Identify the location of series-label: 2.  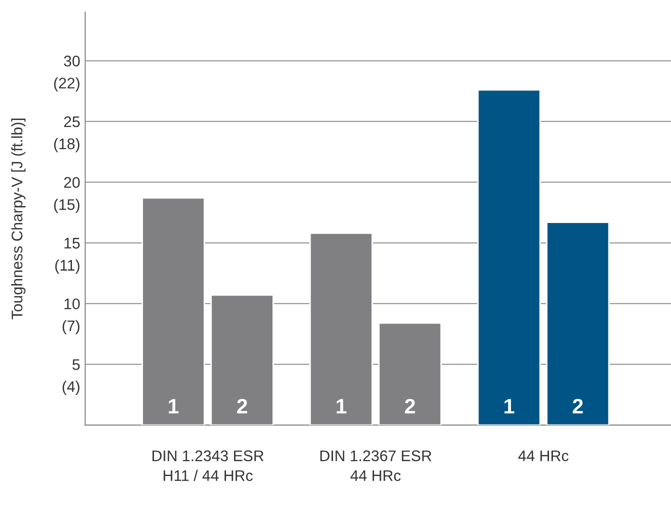
(242, 406).